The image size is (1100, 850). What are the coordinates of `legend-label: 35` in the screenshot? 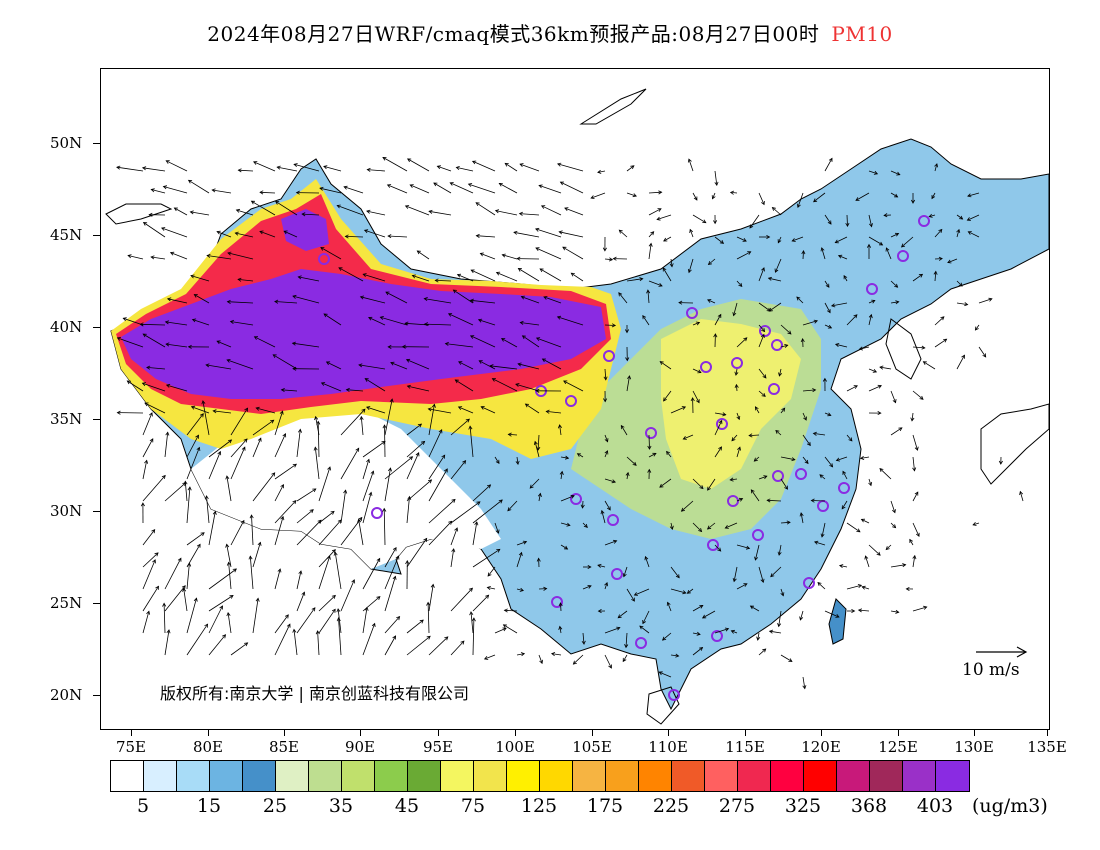 It's located at (341, 806).